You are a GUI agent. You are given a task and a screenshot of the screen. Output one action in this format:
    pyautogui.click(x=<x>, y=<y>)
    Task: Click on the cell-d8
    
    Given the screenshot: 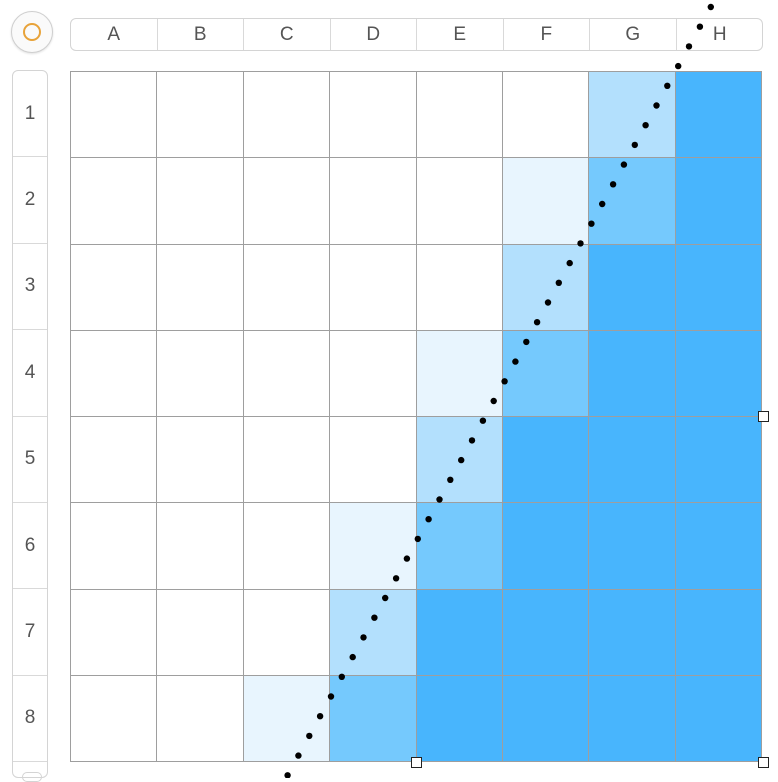 What is the action you would take?
    pyautogui.click(x=373, y=718)
    